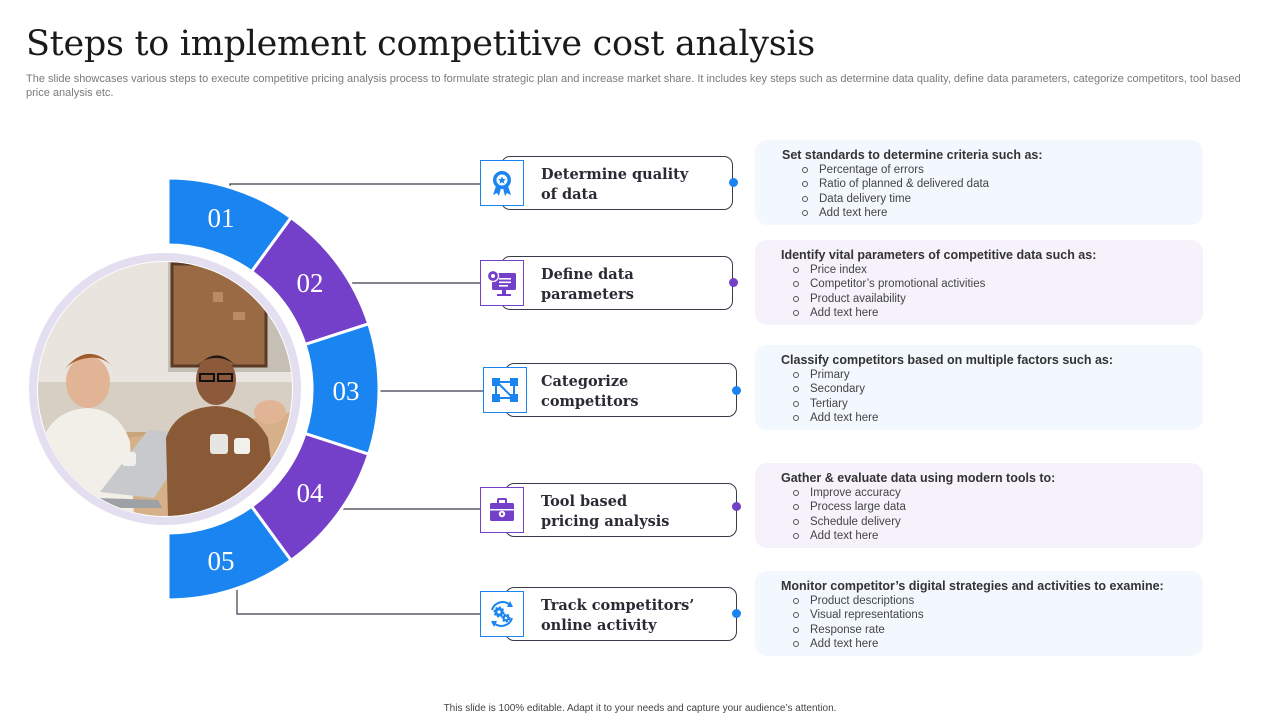  I want to click on step-card-5: Track competitors’ online activity, so click(621, 614).